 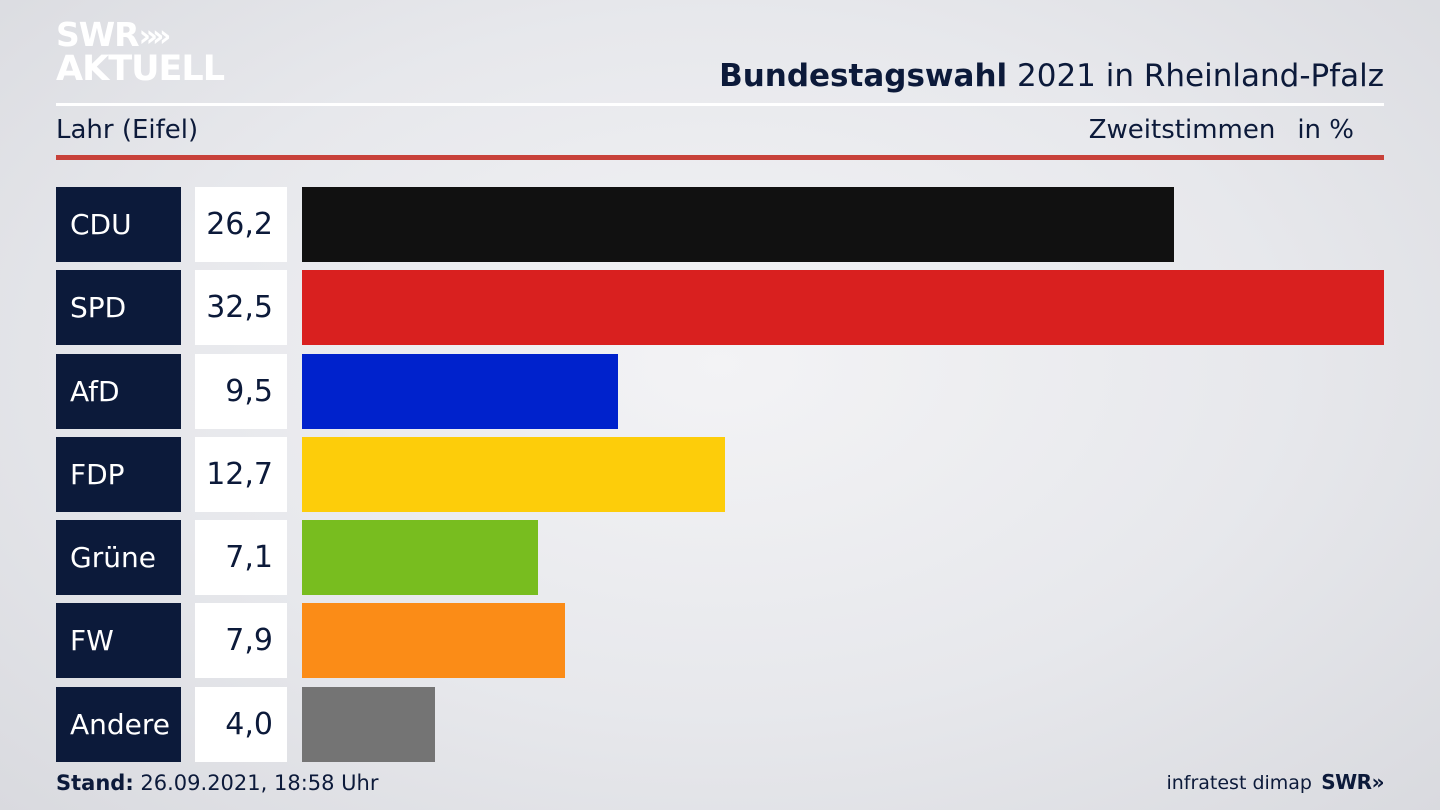 I want to click on bar-row: Grüne 7,1, so click(x=720, y=558).